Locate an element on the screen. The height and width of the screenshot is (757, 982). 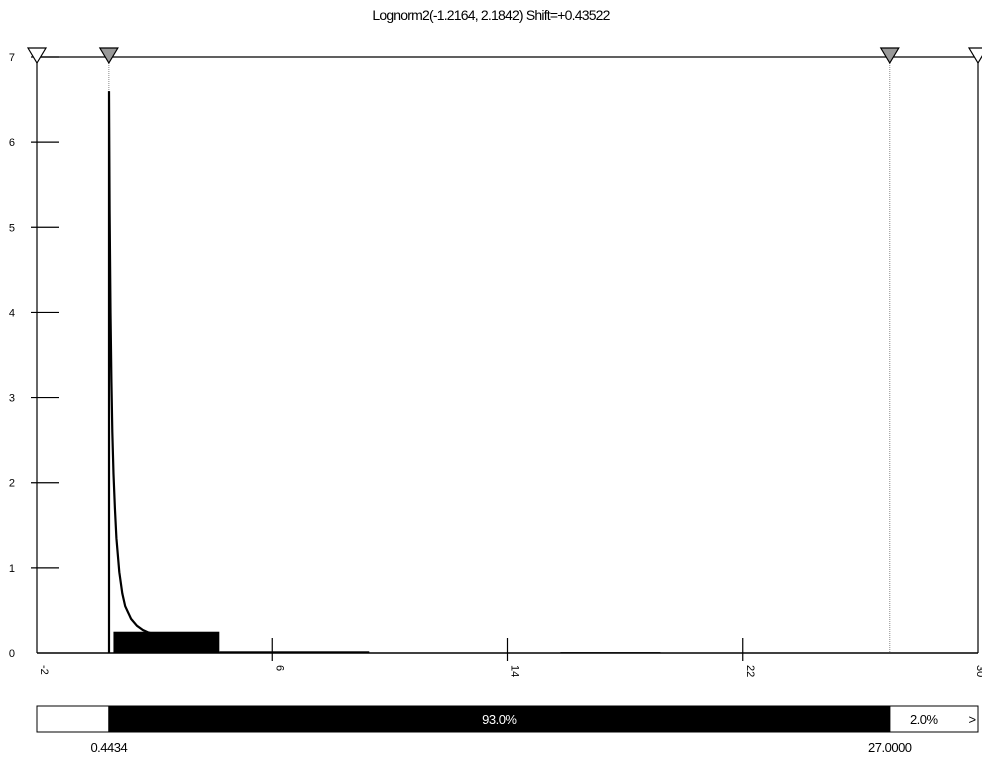
y-tick-label: 6 is located at coordinates (12, 143).